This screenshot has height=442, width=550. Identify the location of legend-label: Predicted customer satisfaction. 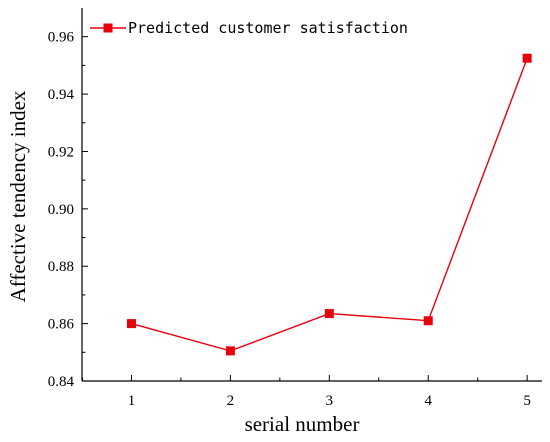
(268, 28).